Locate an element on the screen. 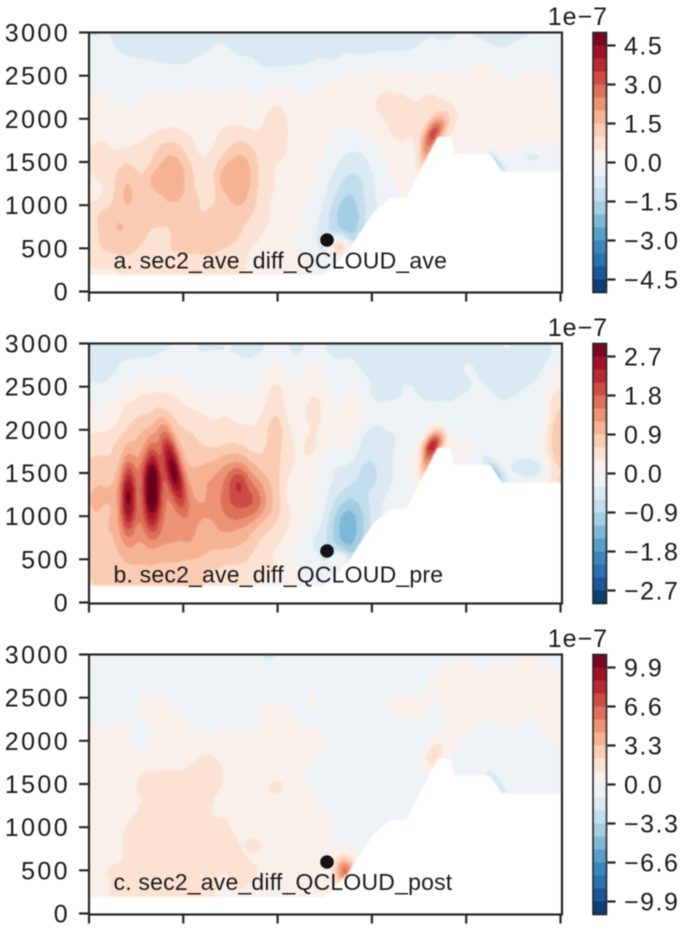  svg-text: −4.5 is located at coordinates (651, 281).